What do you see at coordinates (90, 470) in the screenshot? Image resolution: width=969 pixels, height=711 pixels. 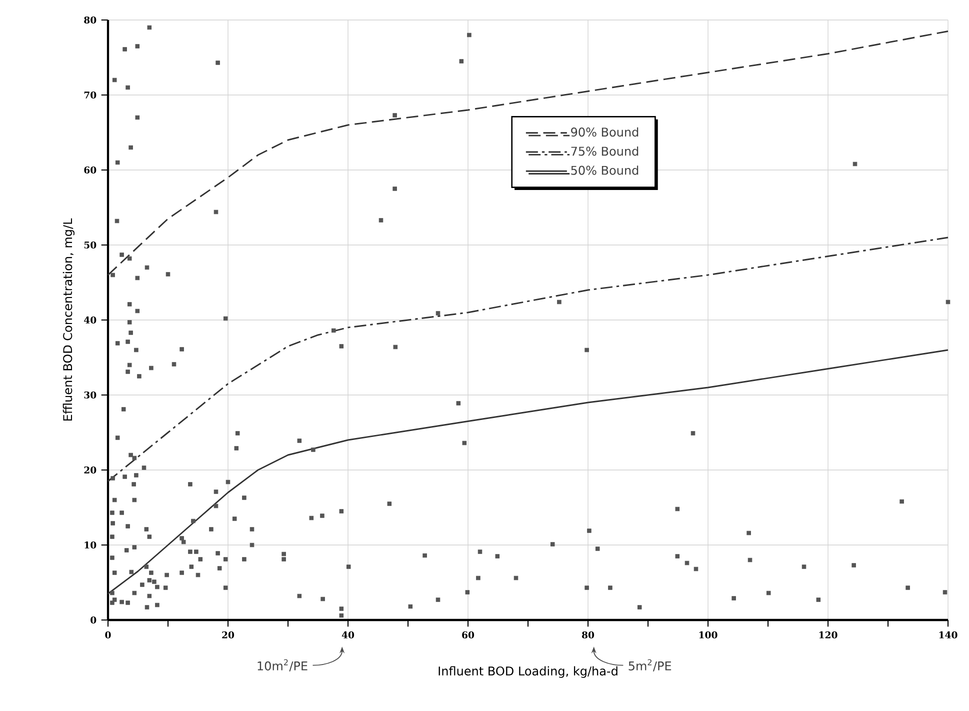 I see `y-tick-label: 20` at bounding box center [90, 470].